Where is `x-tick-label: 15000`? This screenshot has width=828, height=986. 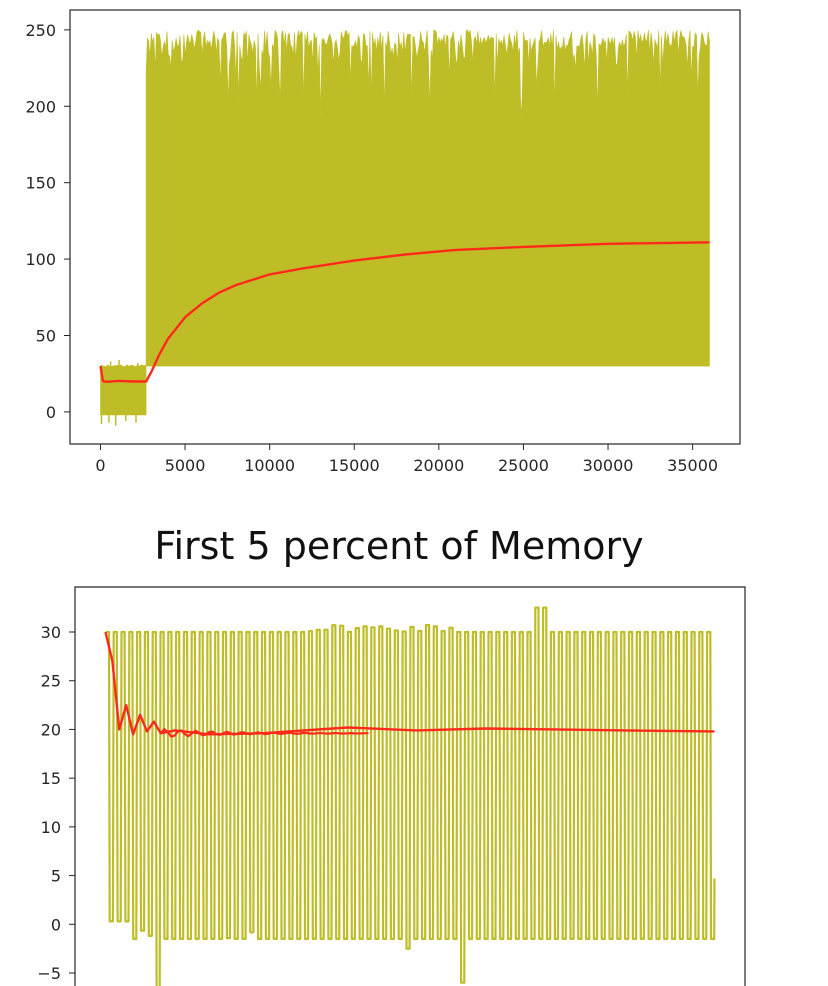
x-tick-label: 15000 is located at coordinates (354, 465).